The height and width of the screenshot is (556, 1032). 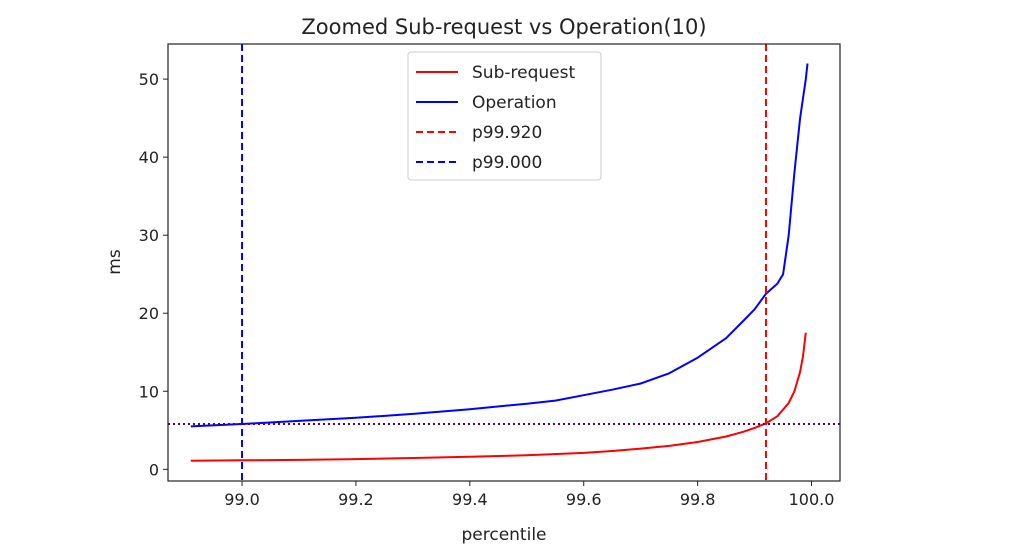 I want to click on series-line-sub-request, so click(x=498, y=397).